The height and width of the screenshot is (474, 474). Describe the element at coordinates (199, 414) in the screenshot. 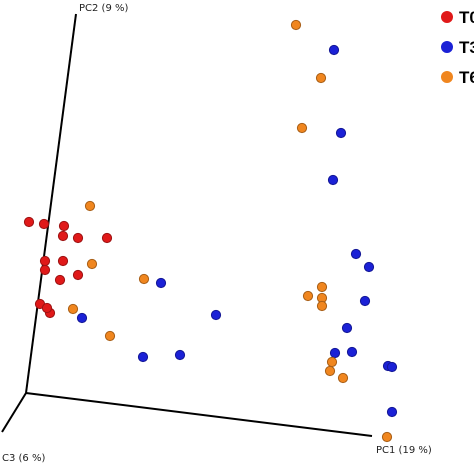

I see `pc1-axis-line` at that location.